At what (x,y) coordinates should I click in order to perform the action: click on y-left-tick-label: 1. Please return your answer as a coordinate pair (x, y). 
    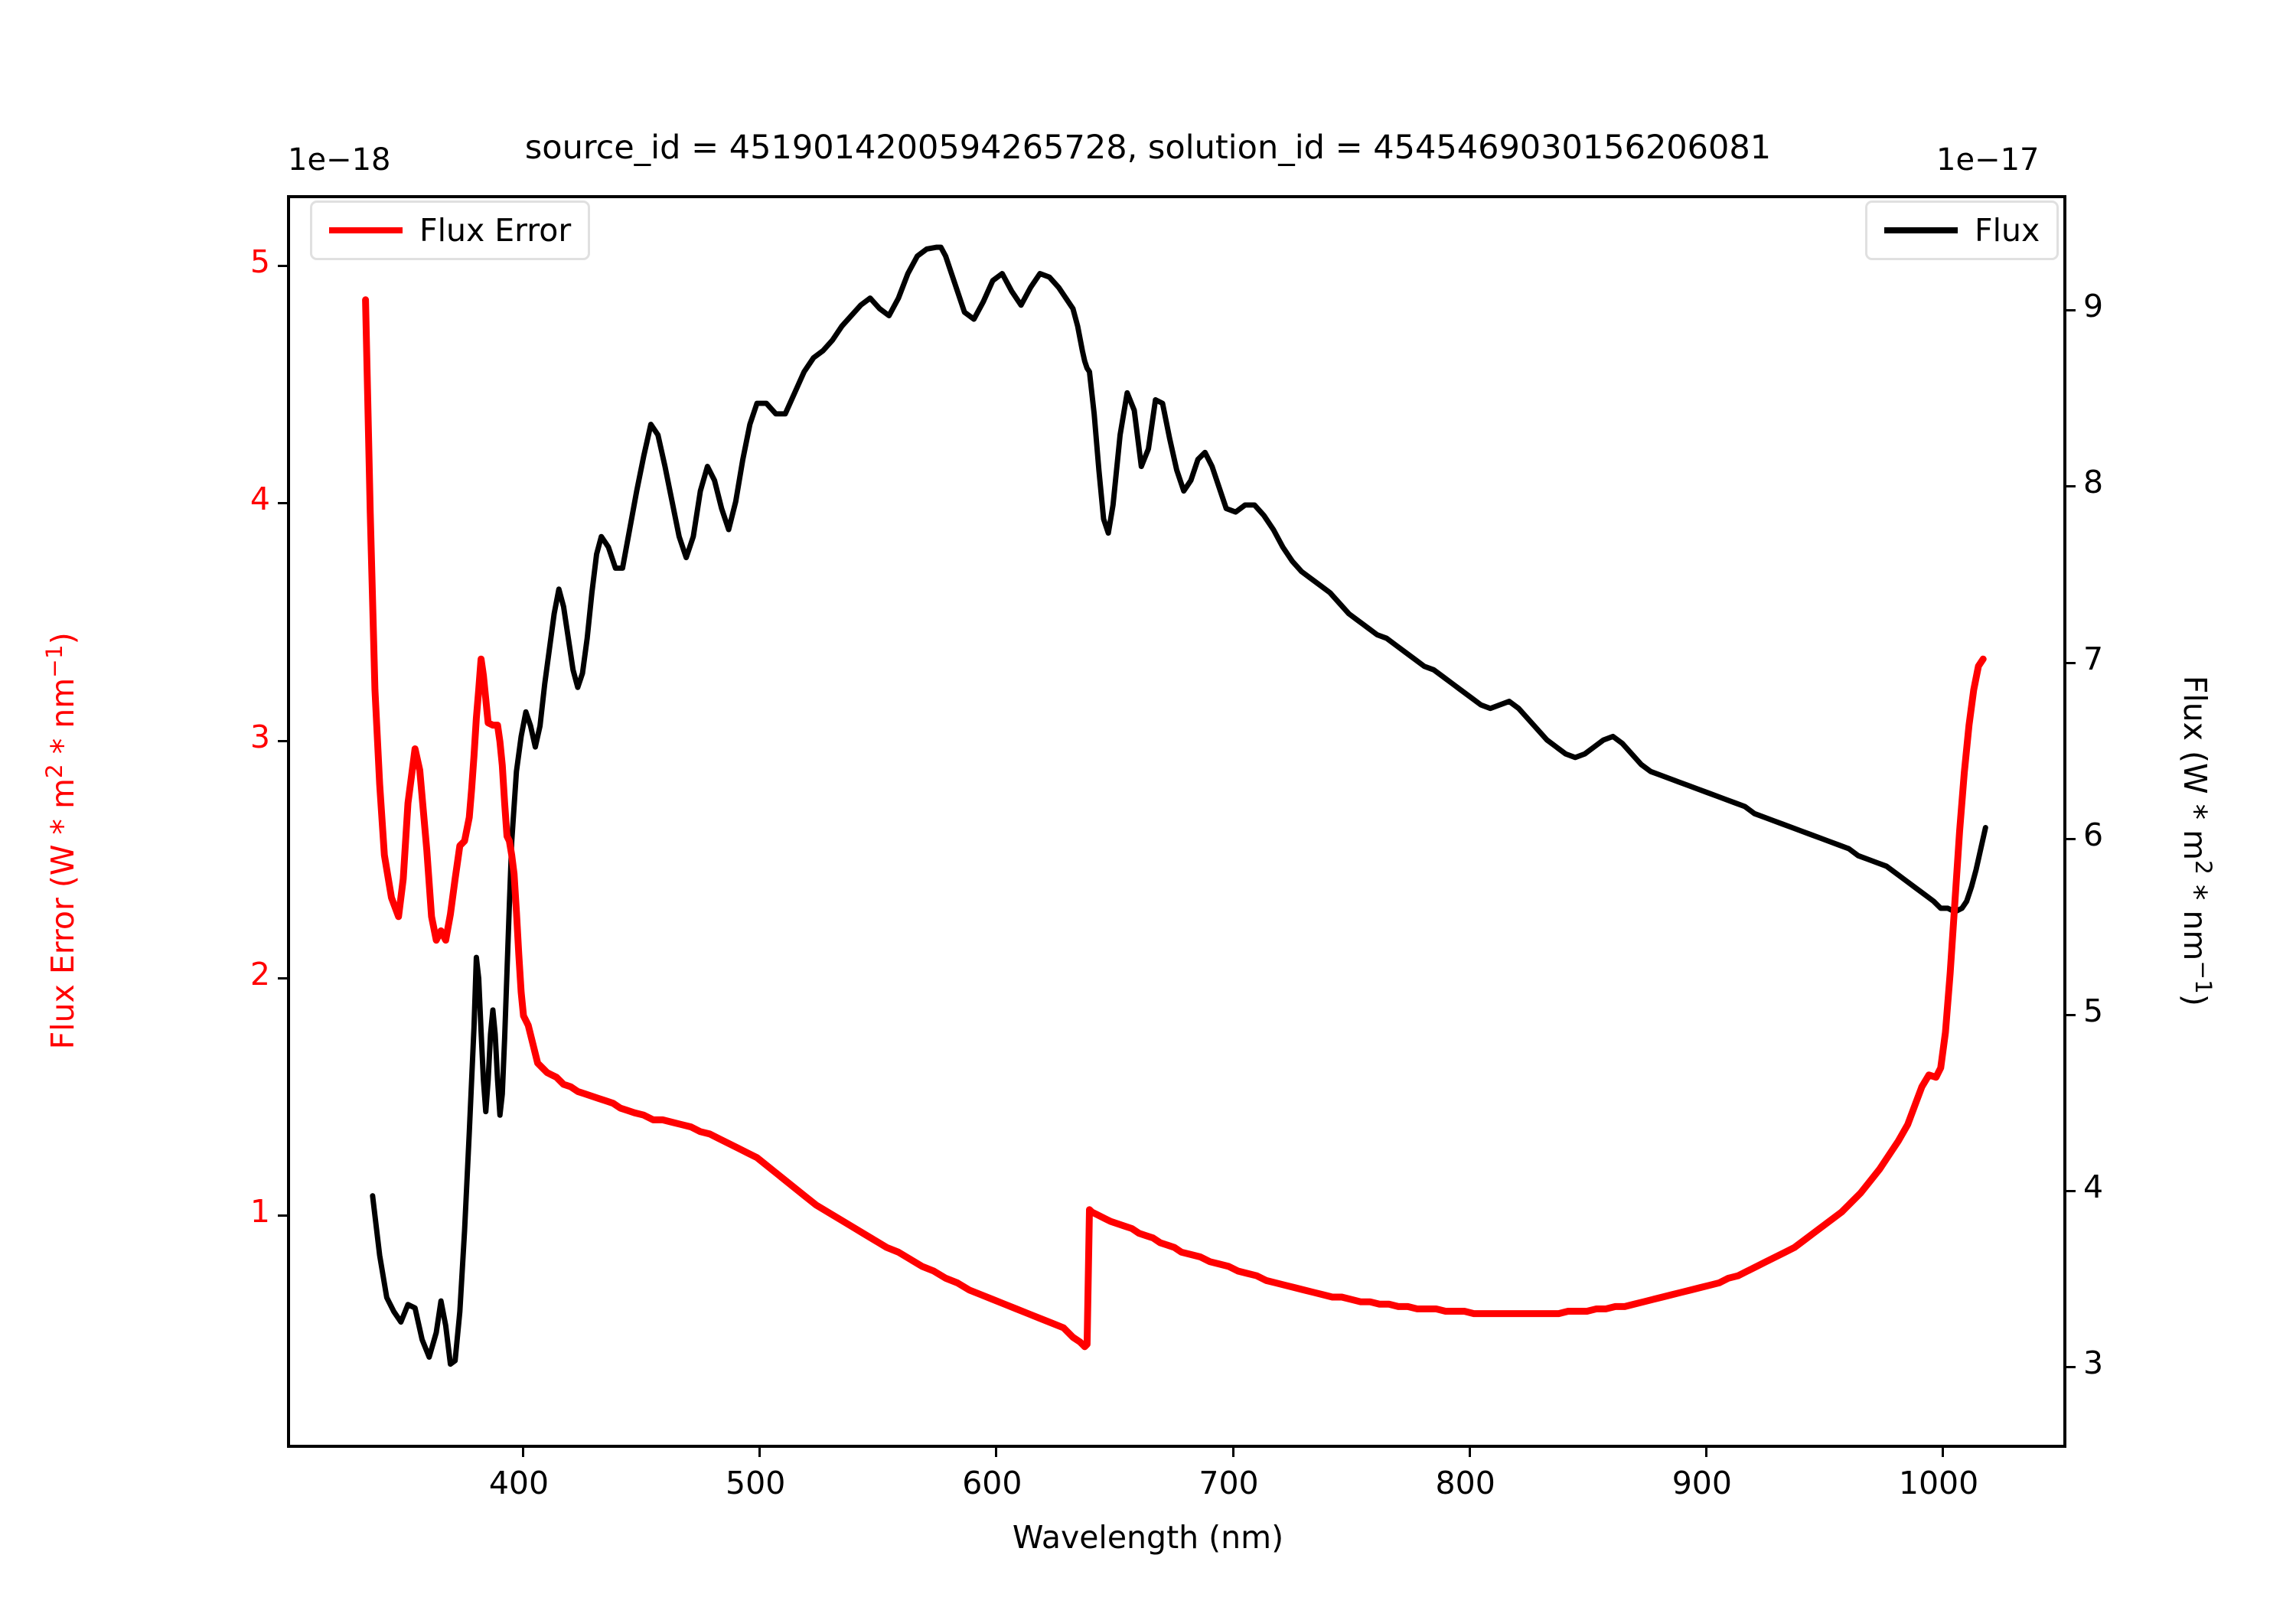
    Looking at the image, I should click on (259, 1212).